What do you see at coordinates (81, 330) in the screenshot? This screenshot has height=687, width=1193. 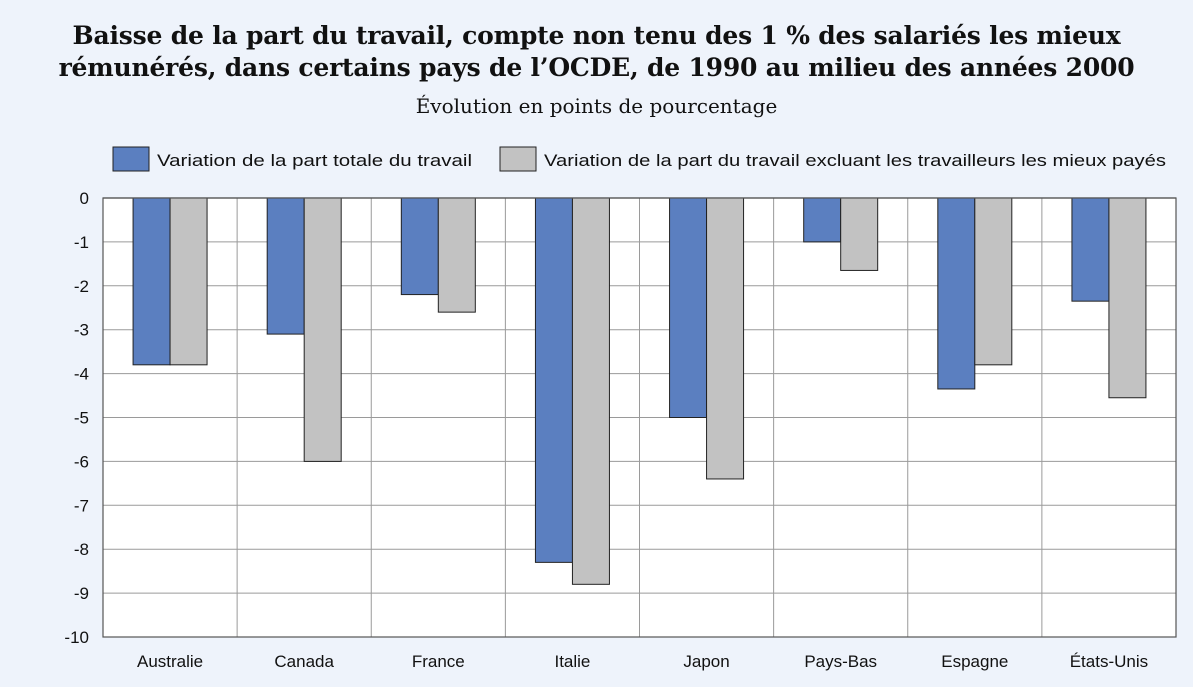 I see `y-tick-label: -3` at bounding box center [81, 330].